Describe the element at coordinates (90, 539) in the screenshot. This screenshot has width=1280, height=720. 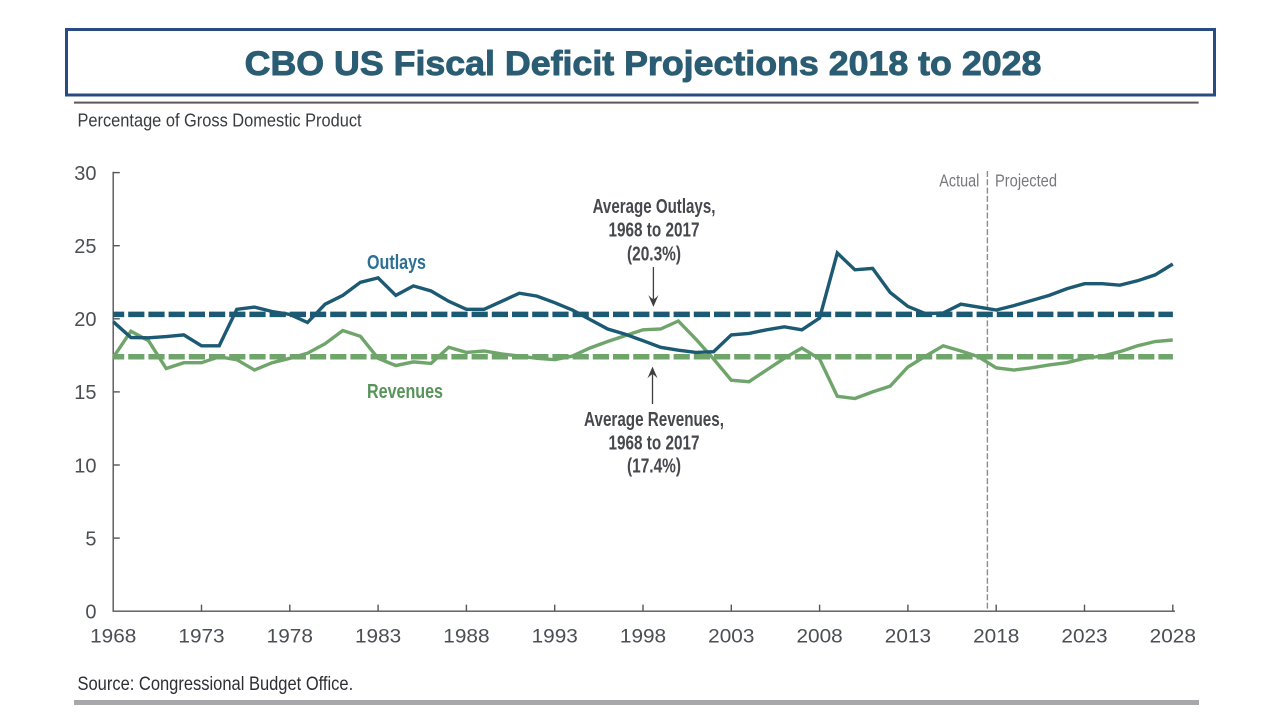
I see `svg-text: 5` at that location.